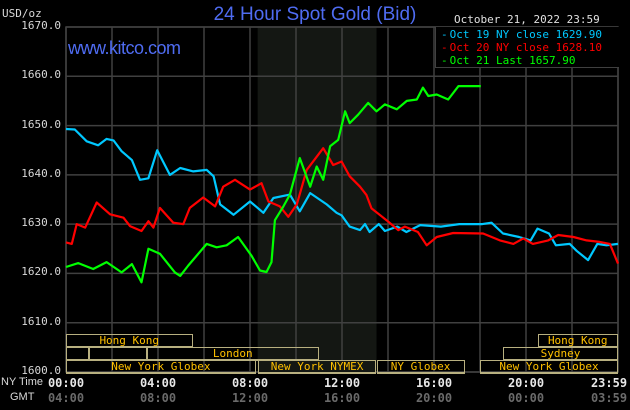 Image resolution: width=630 pixels, height=410 pixels. What do you see at coordinates (342, 383) in the screenshot?
I see `x-tick-ny: 12:00` at bounding box center [342, 383].